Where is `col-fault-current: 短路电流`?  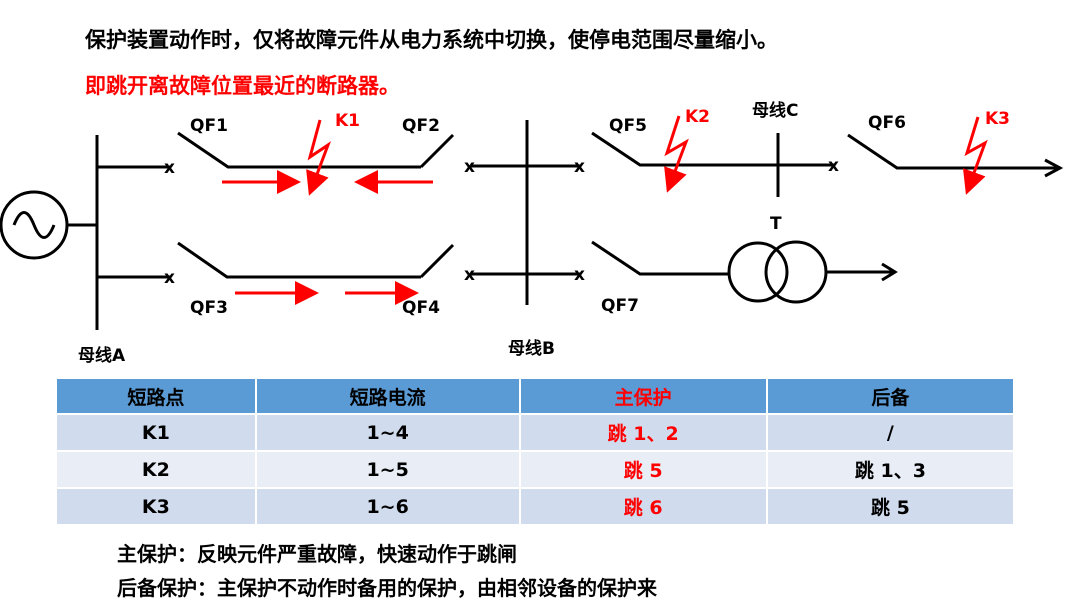 col-fault-current: 短路电流 is located at coordinates (387, 396).